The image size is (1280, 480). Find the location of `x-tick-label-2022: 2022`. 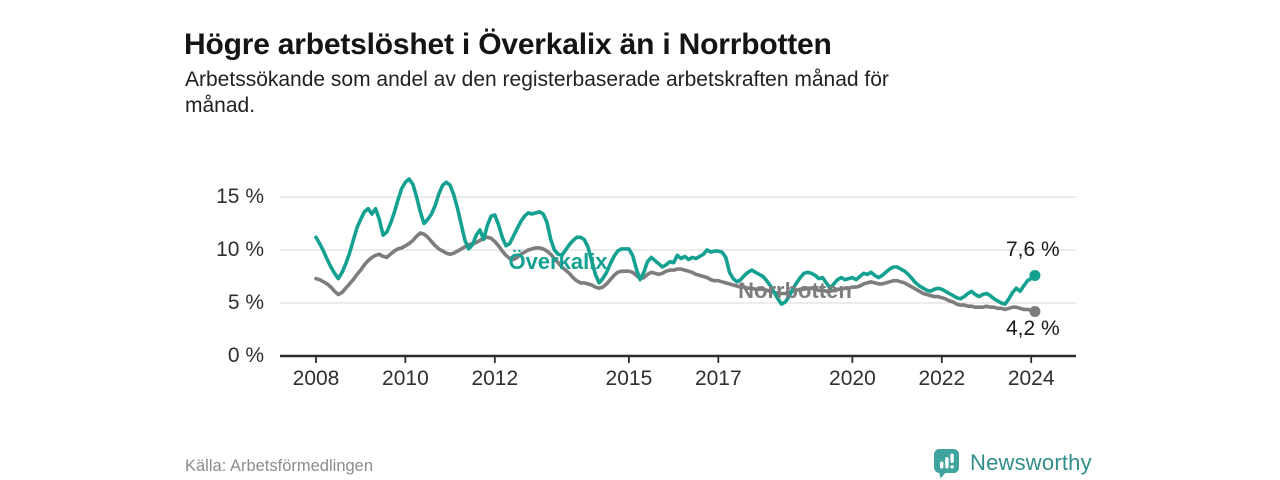

x-tick-label-2022: 2022 is located at coordinates (942, 378).